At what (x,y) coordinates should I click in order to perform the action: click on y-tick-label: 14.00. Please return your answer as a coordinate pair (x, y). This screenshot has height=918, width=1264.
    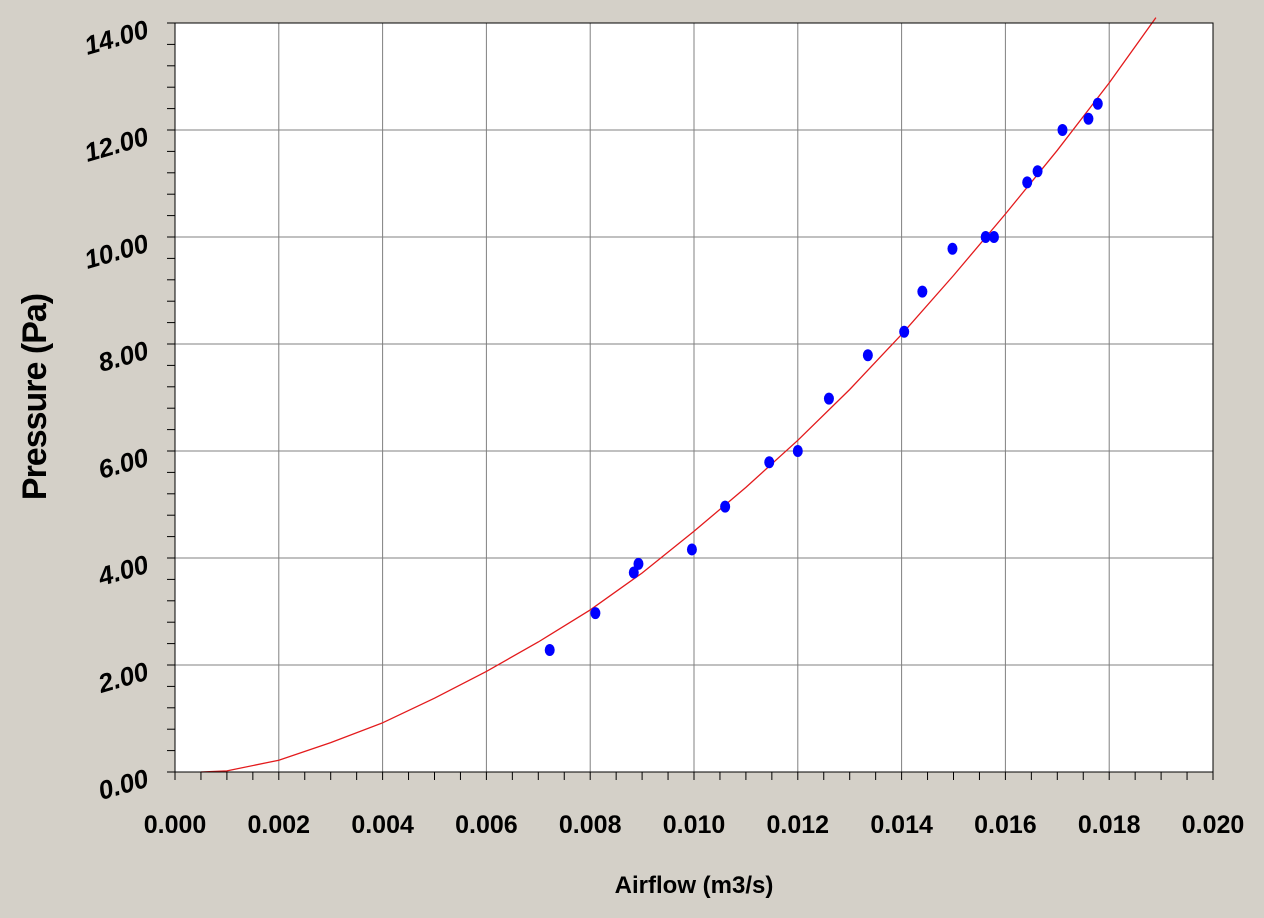
    Looking at the image, I should click on (116, 37).